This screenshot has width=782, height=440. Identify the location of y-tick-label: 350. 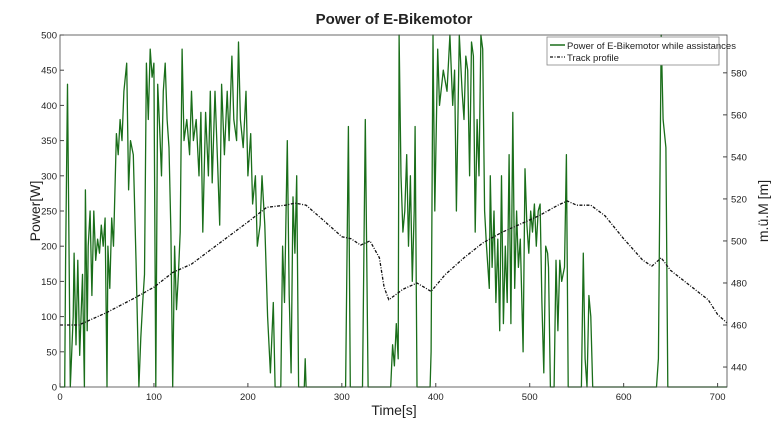
(49, 141).